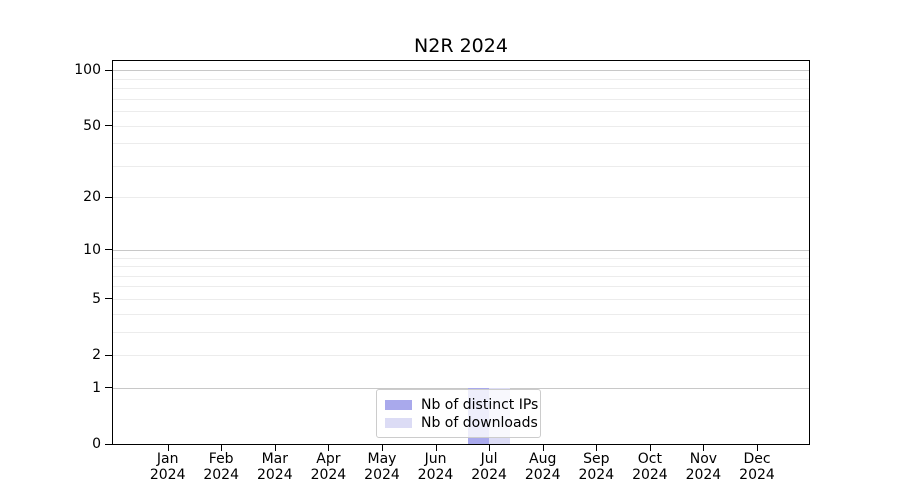 The height and width of the screenshot is (500, 900). Describe the element at coordinates (489, 459) in the screenshot. I see `x-tick-month: Jul` at that location.